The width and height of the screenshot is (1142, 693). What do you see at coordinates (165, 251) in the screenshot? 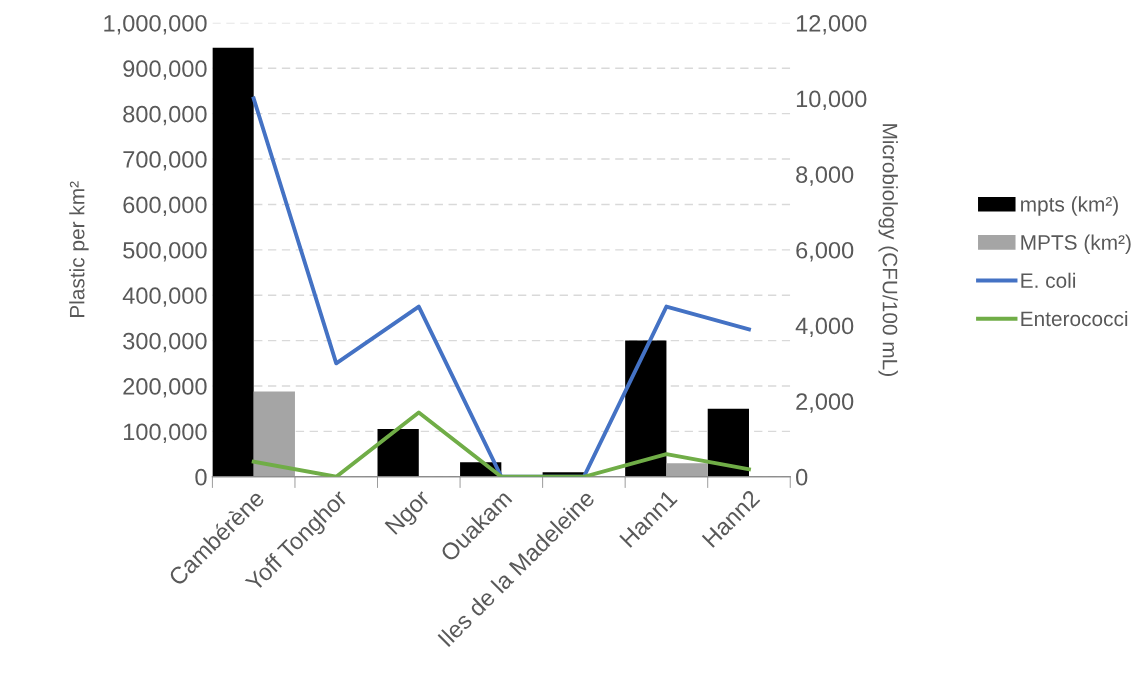
I see `y-tick-label: 500,000` at bounding box center [165, 251].